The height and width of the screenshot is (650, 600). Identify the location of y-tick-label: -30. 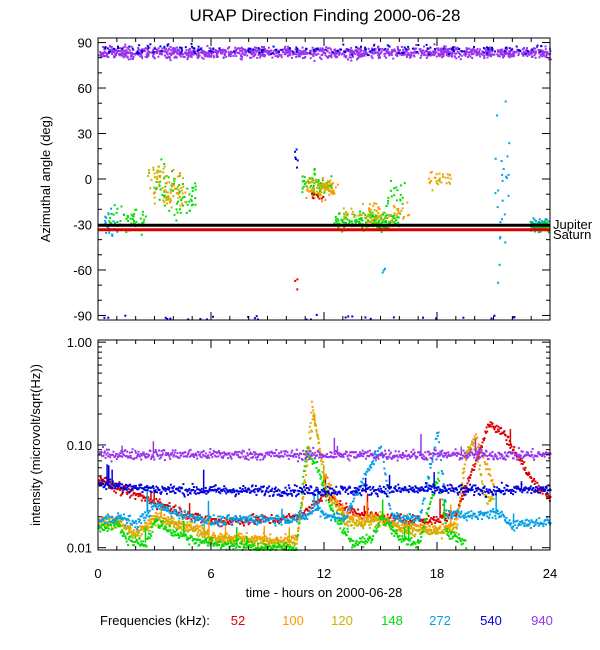
(82, 224).